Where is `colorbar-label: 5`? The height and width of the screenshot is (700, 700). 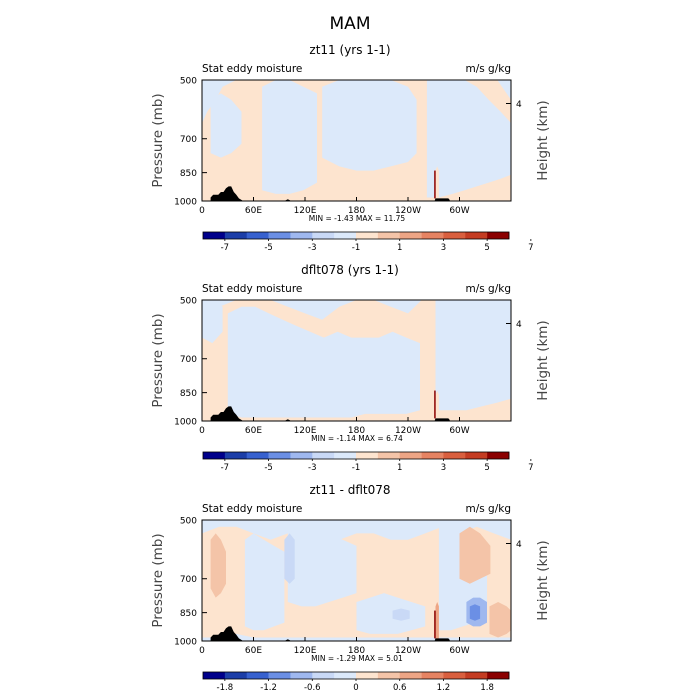 colorbar-label: 5 is located at coordinates (486, 248).